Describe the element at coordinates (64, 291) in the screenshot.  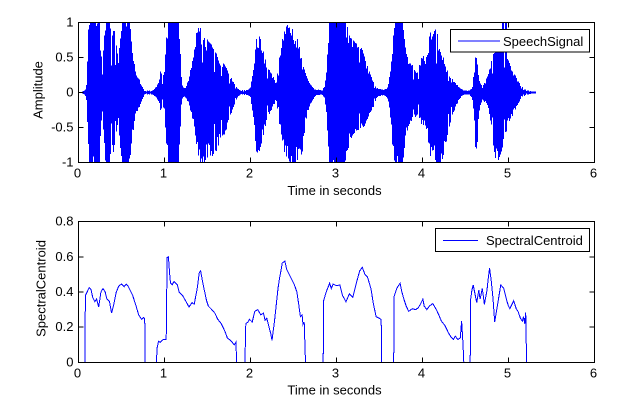
I see `svg-text: 0.4` at that location.